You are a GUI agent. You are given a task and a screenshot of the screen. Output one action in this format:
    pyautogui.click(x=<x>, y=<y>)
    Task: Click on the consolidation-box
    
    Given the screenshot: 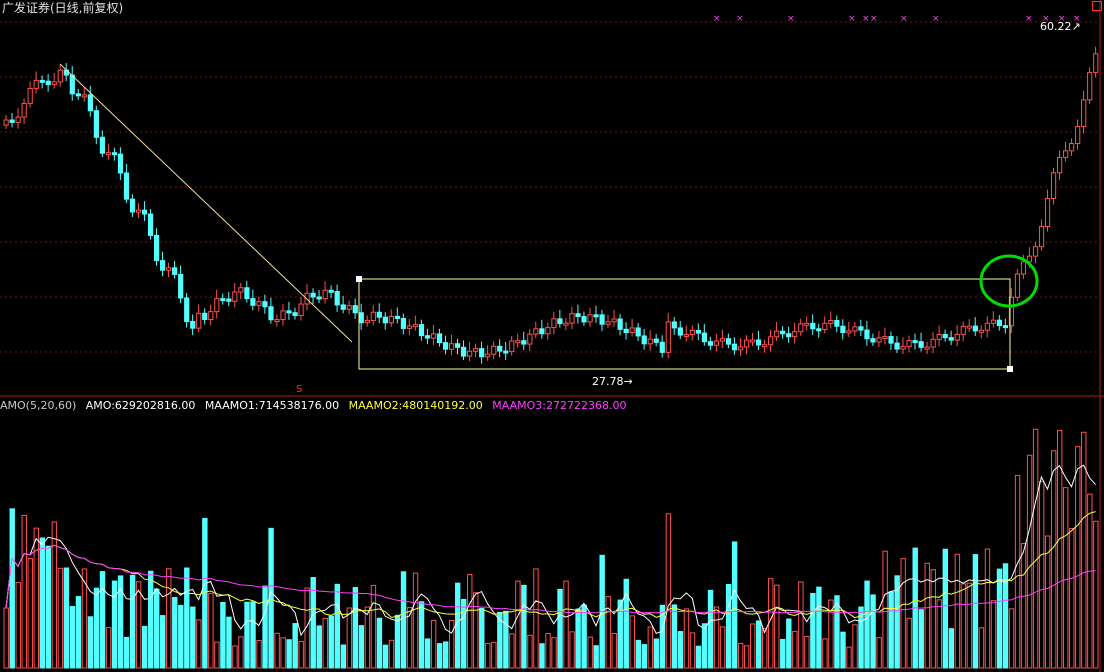 What is the action you would take?
    pyautogui.click(x=684, y=324)
    